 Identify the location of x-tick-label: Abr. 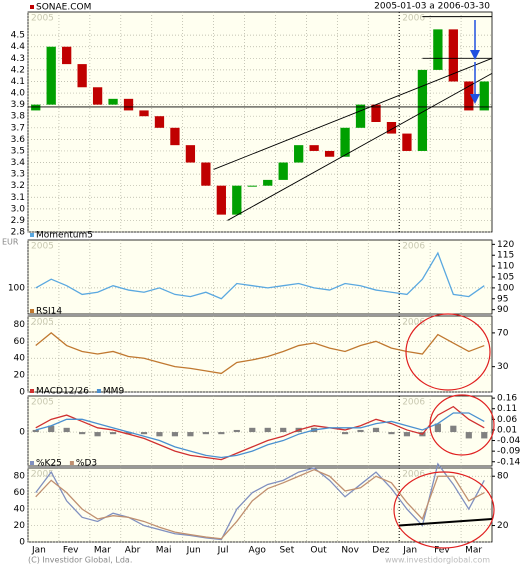
(133, 551).